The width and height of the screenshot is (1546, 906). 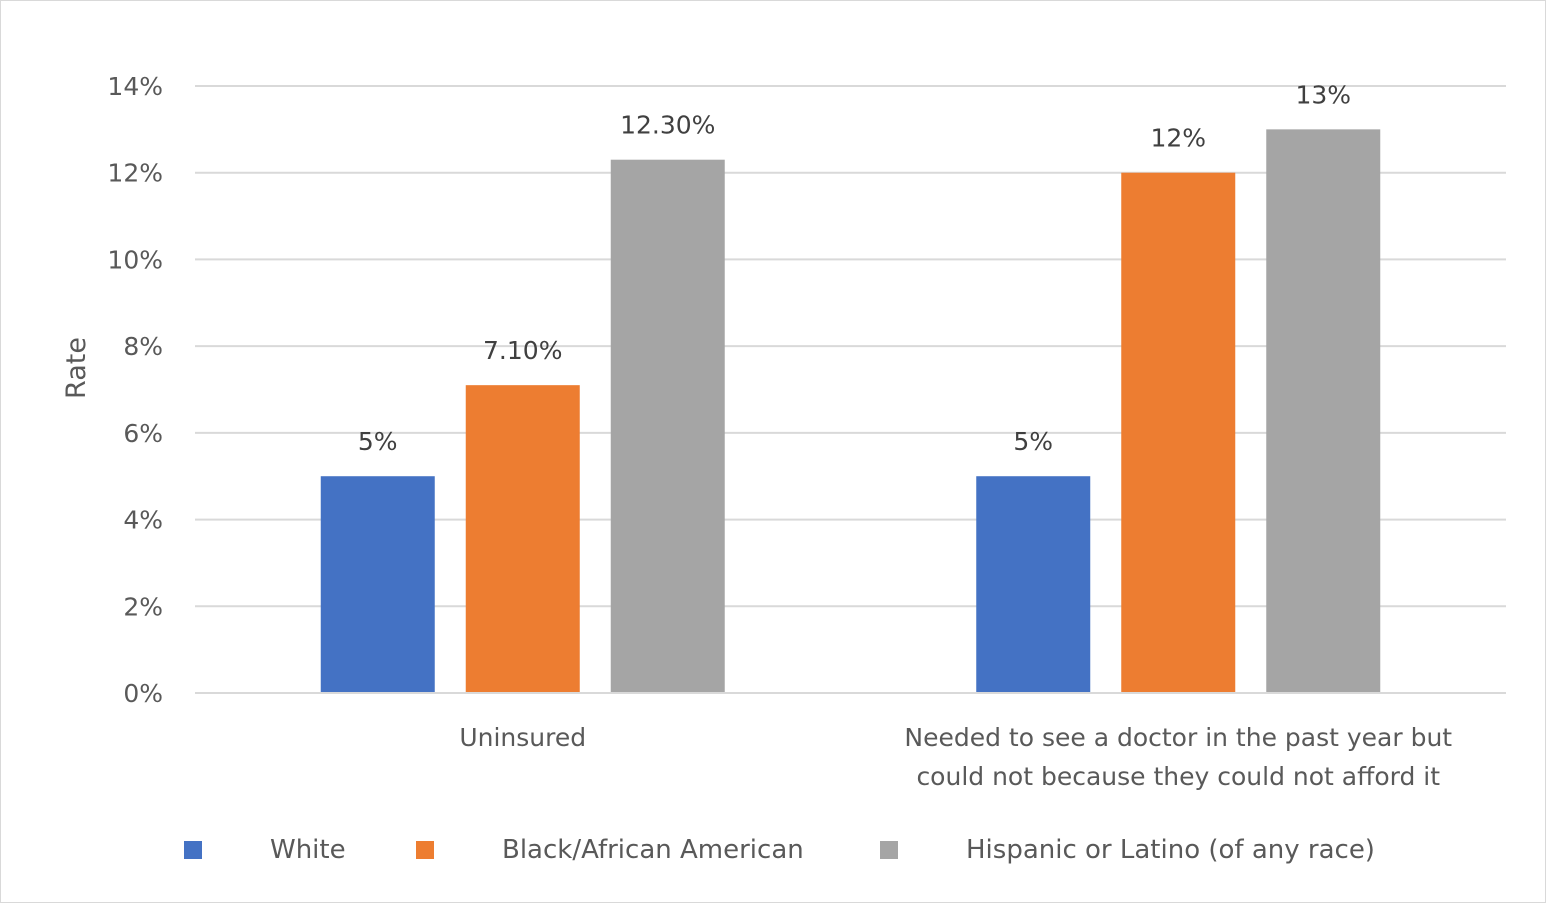 I want to click on y-tick-label: 4%, so click(x=143, y=520).